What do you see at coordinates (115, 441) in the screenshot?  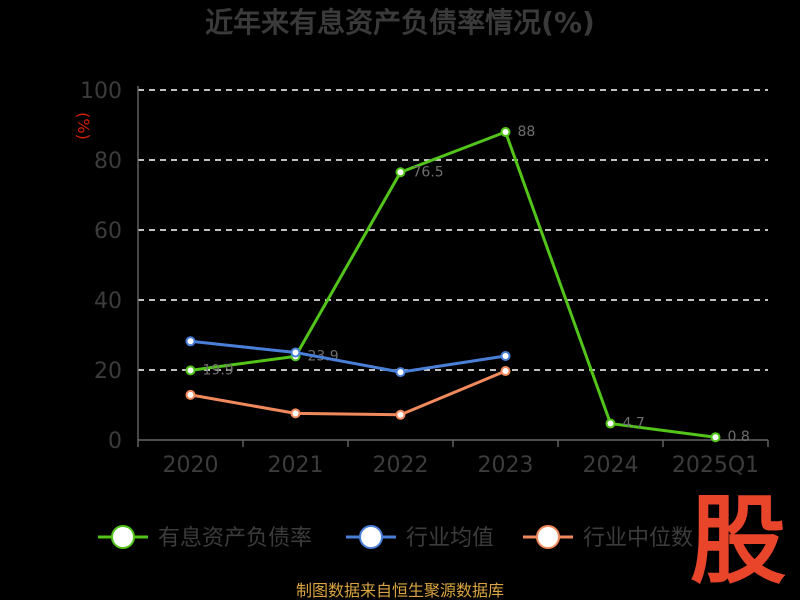 I see `y-tick-label: 0` at bounding box center [115, 441].